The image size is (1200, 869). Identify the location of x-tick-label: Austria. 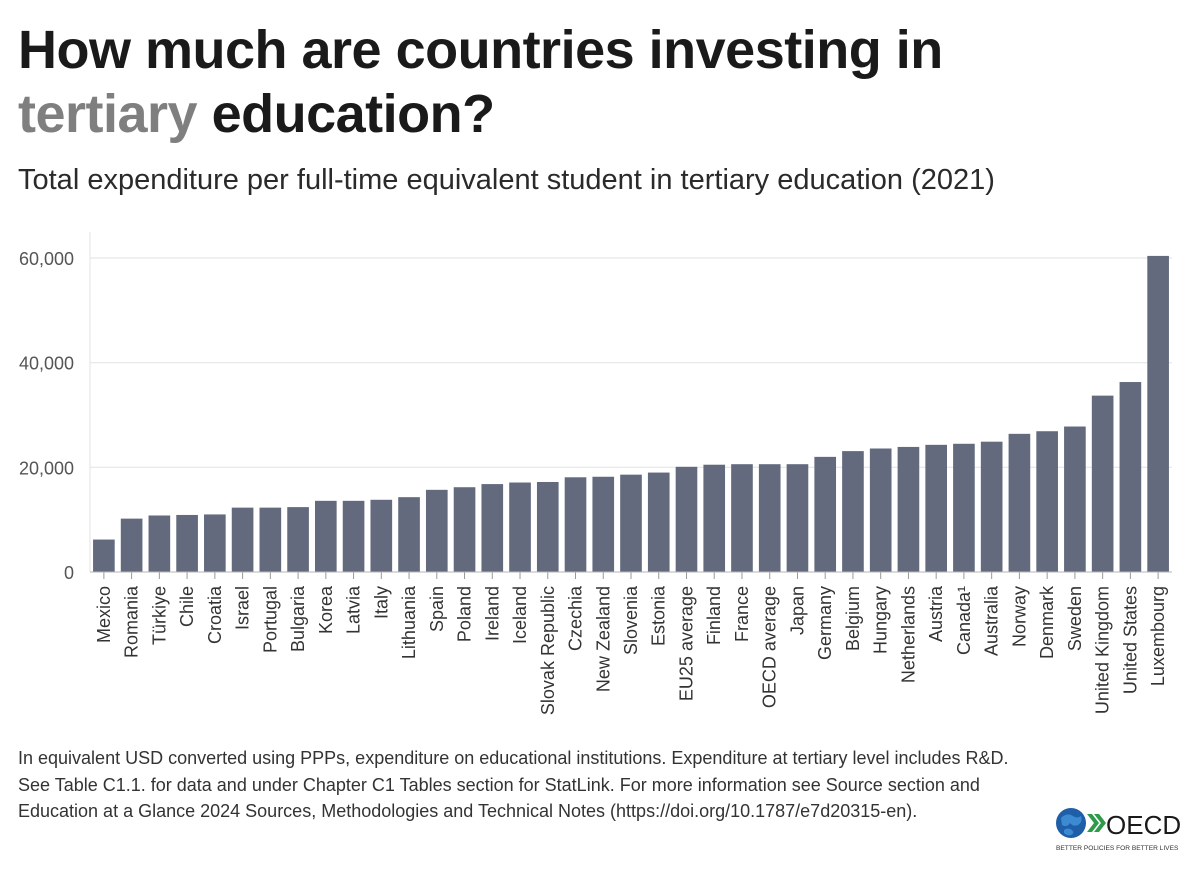
(936, 613).